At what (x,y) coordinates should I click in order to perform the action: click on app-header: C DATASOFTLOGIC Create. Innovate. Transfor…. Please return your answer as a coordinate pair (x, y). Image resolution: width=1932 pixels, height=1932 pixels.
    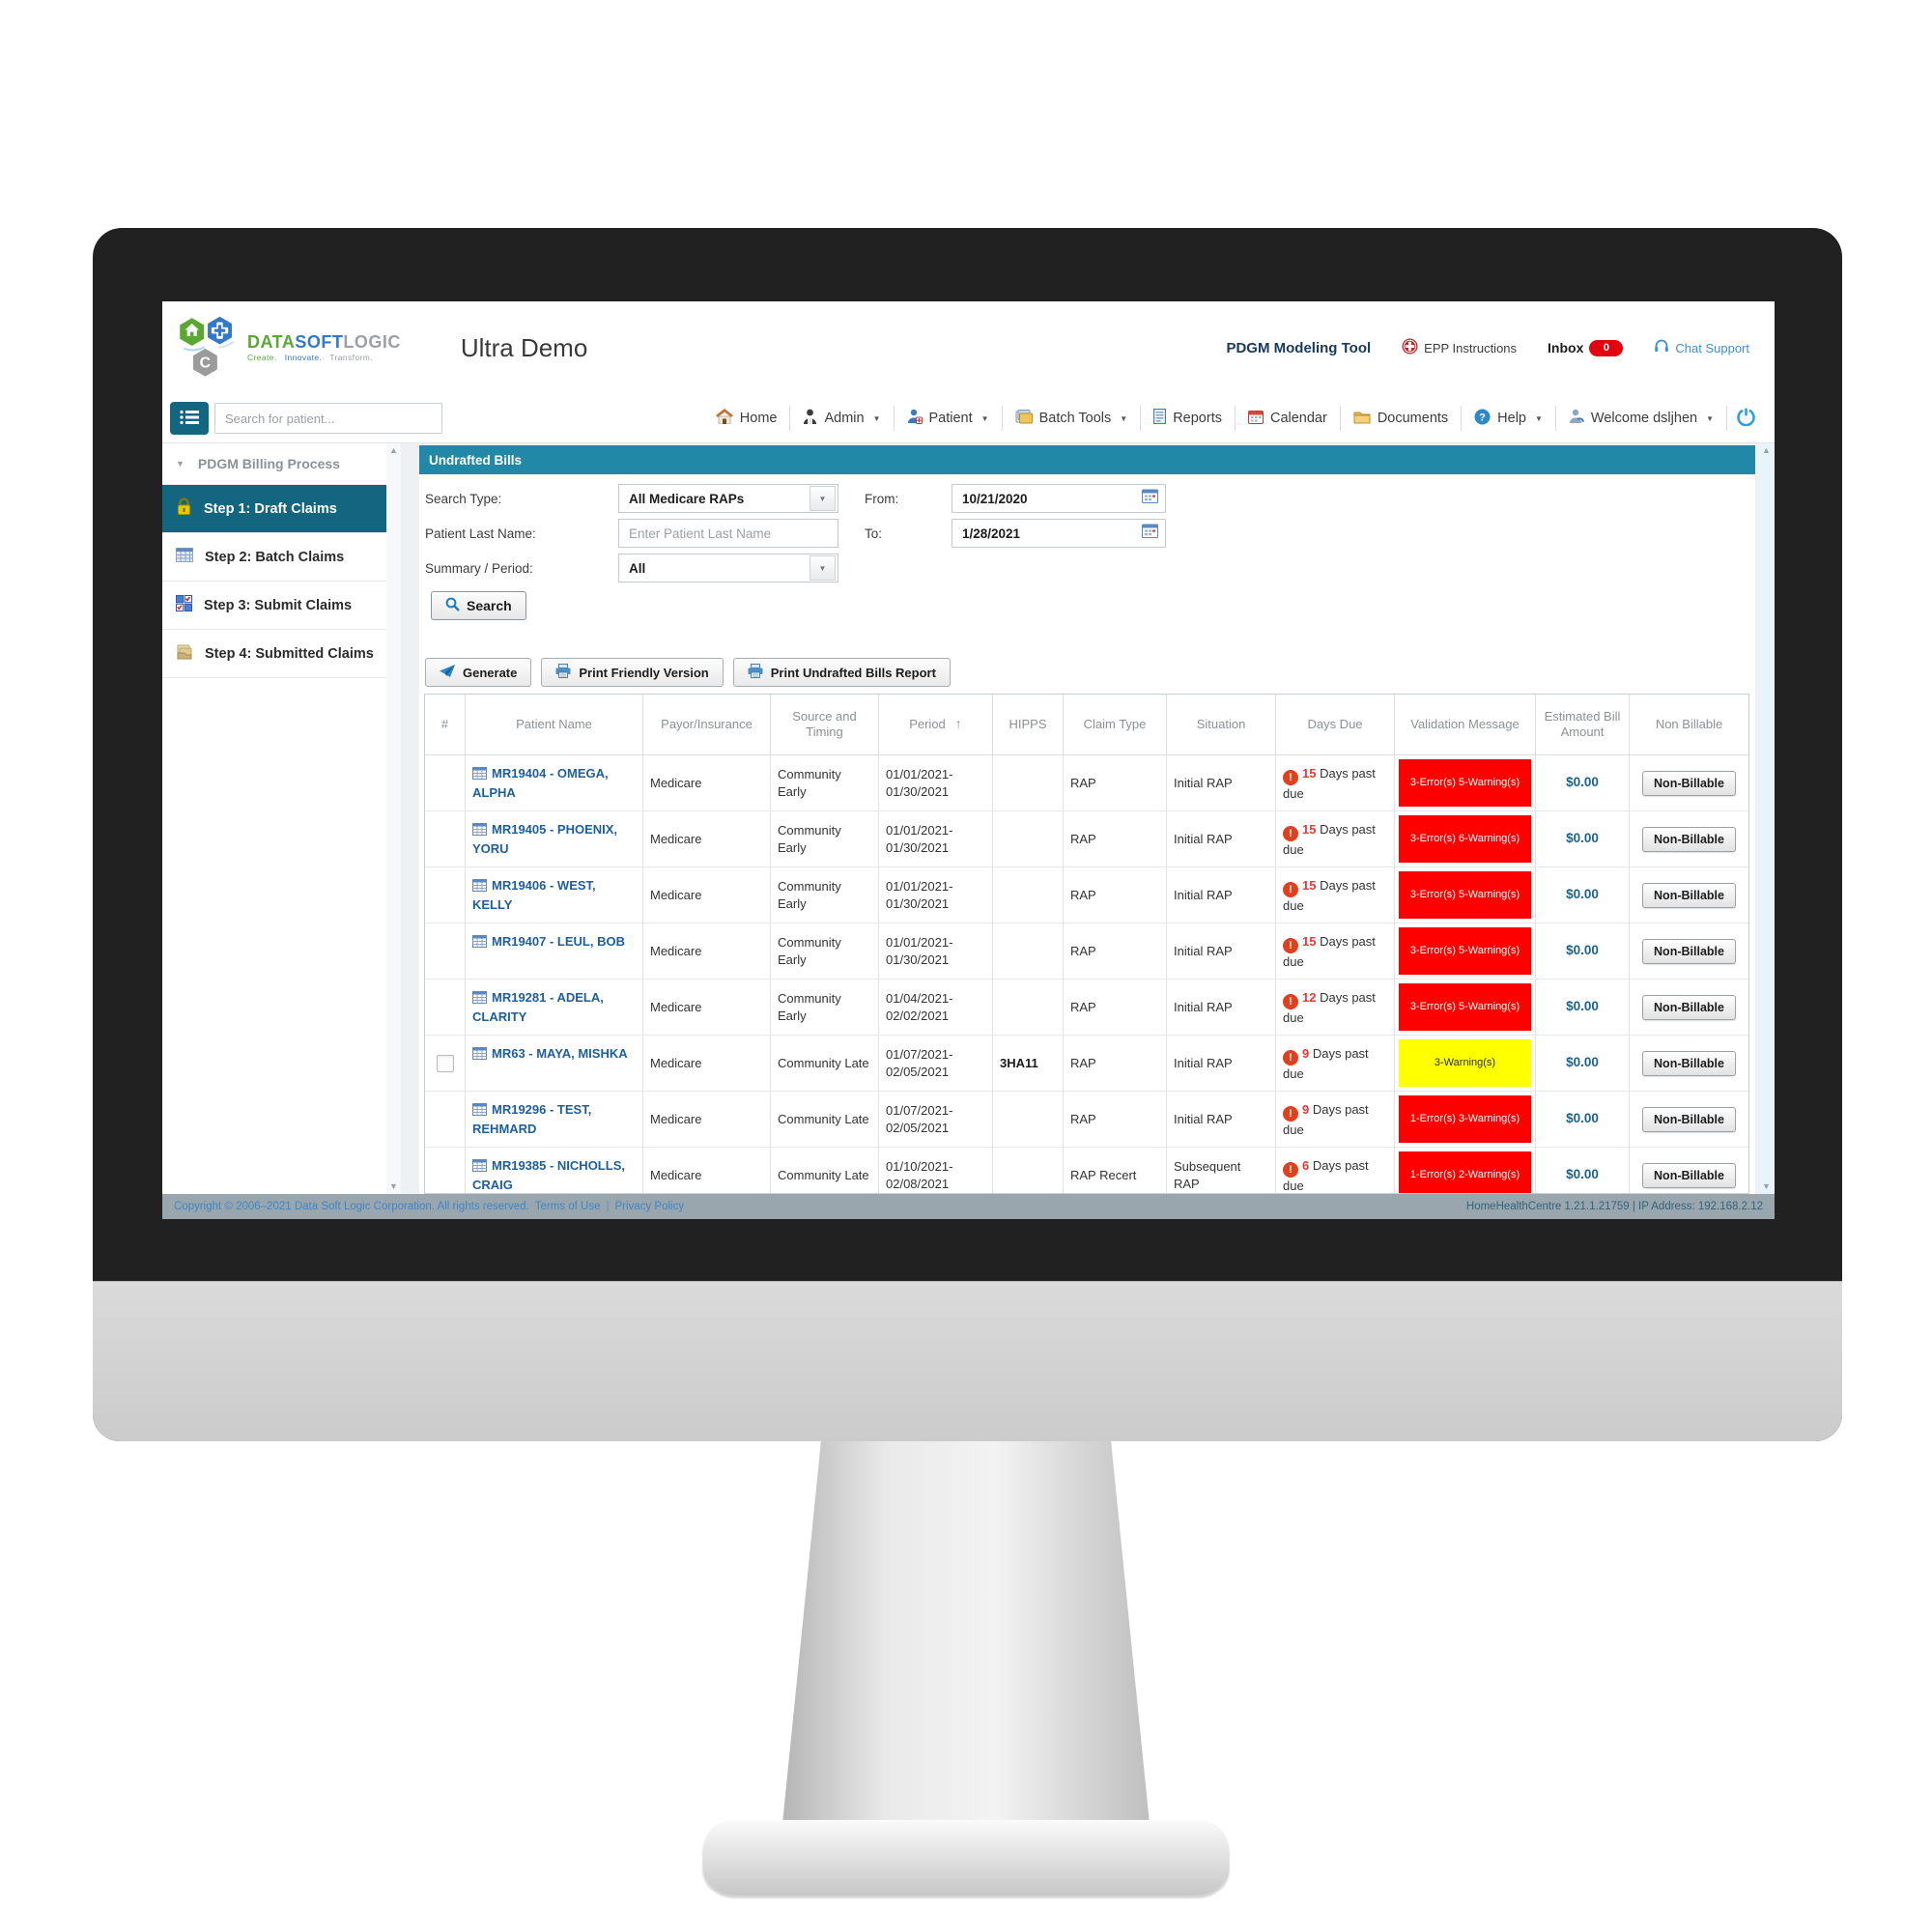
    Looking at the image, I should click on (968, 347).